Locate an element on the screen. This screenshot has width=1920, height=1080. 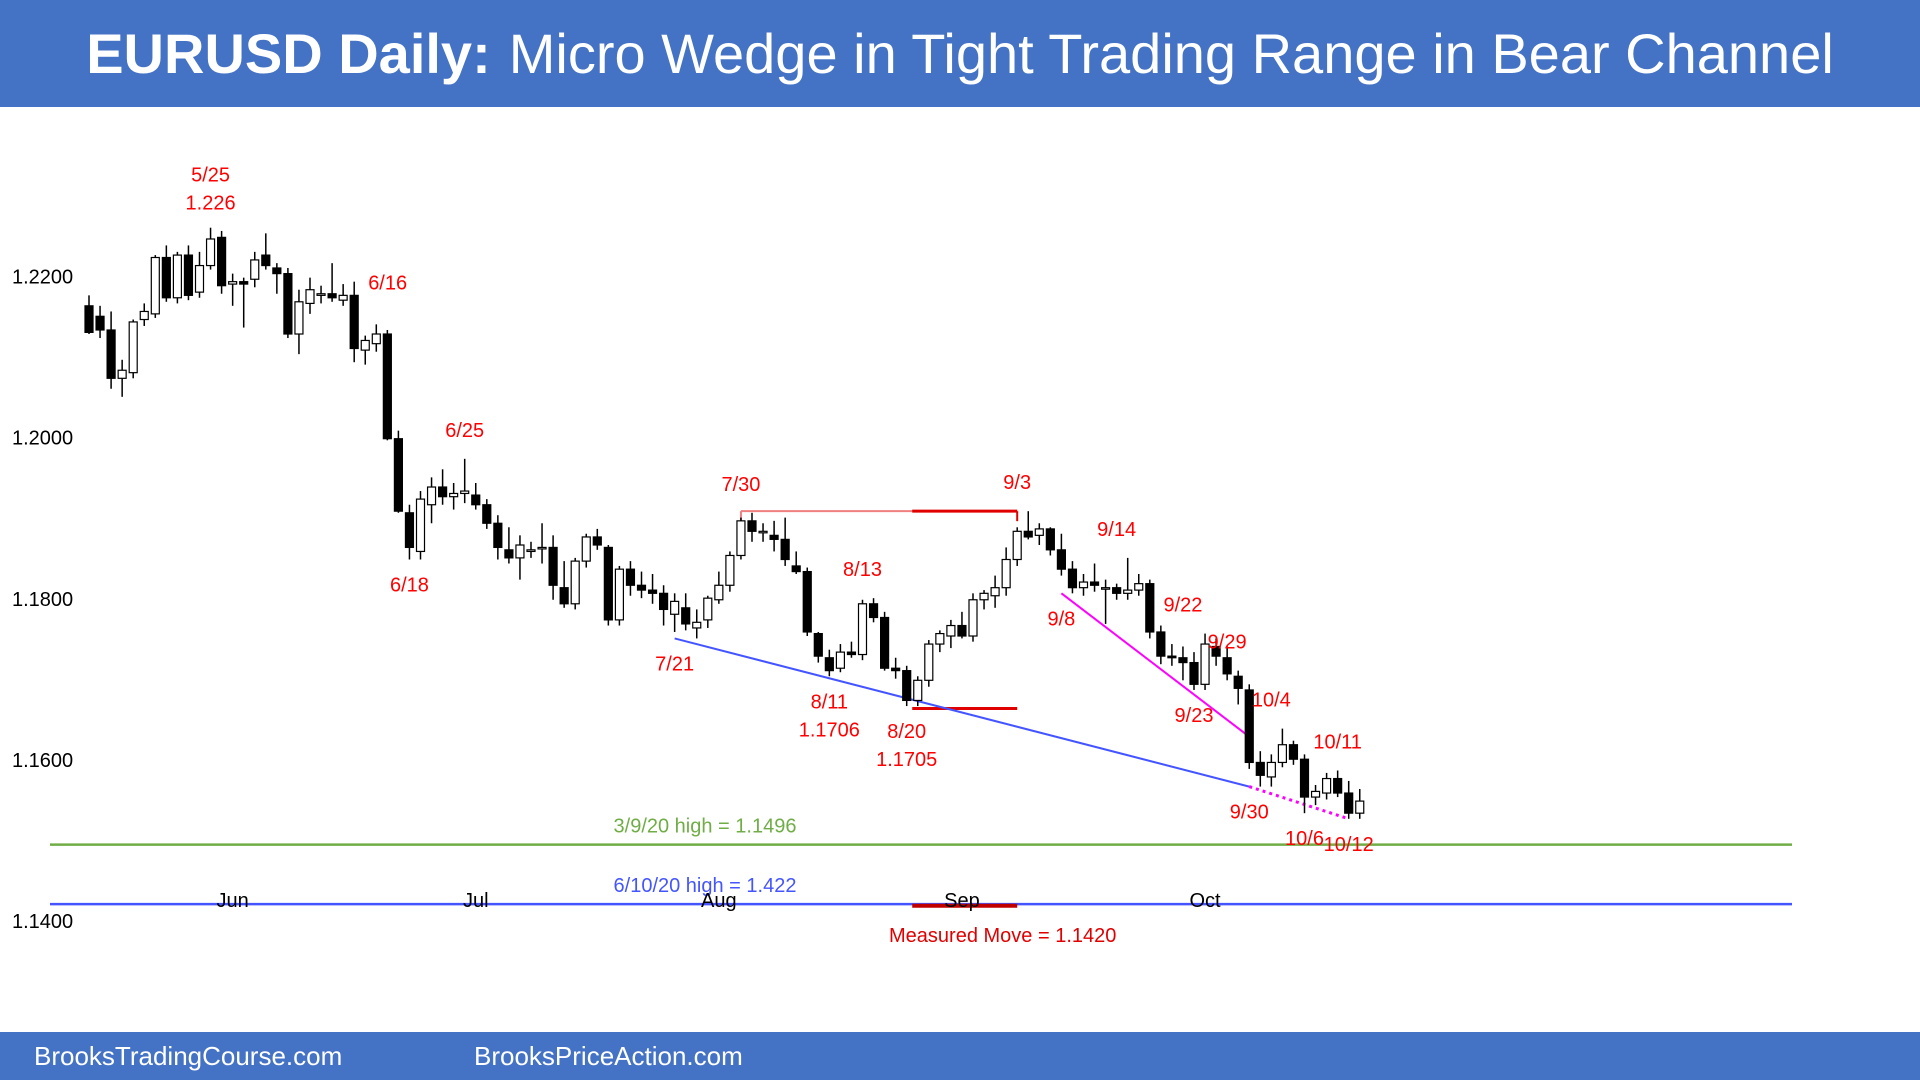
footer-link-price-action: BrooksPriceAction.com is located at coordinates (608, 1056).